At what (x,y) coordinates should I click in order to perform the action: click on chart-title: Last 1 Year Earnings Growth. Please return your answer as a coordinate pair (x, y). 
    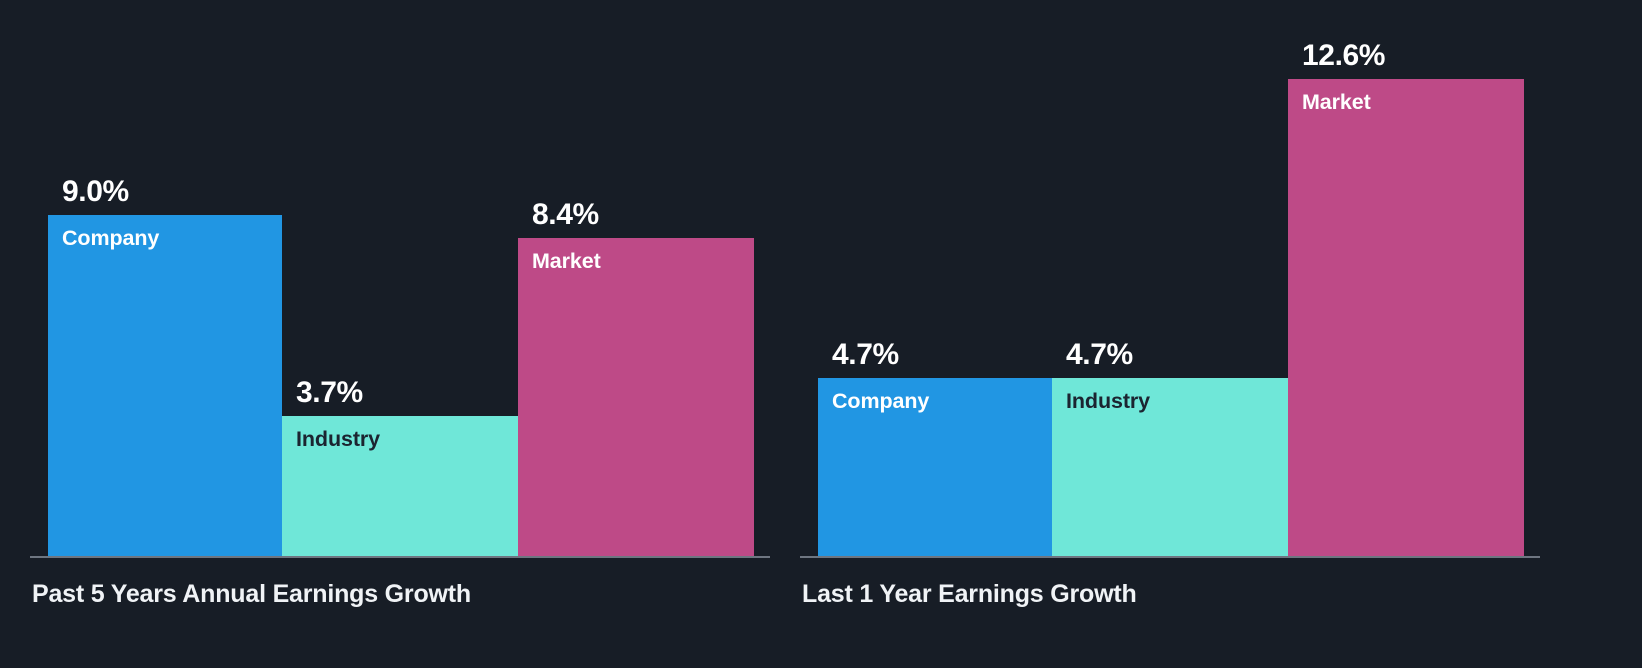
    Looking at the image, I should click on (969, 594).